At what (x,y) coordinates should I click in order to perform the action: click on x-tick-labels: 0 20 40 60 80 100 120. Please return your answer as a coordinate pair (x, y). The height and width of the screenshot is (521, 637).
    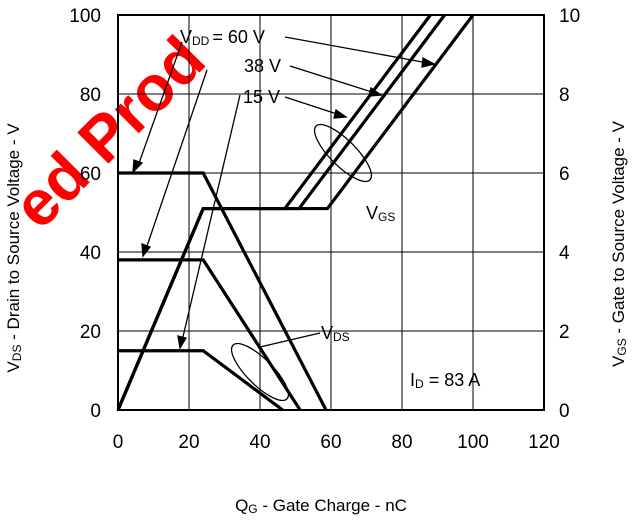
    Looking at the image, I should click on (336, 442).